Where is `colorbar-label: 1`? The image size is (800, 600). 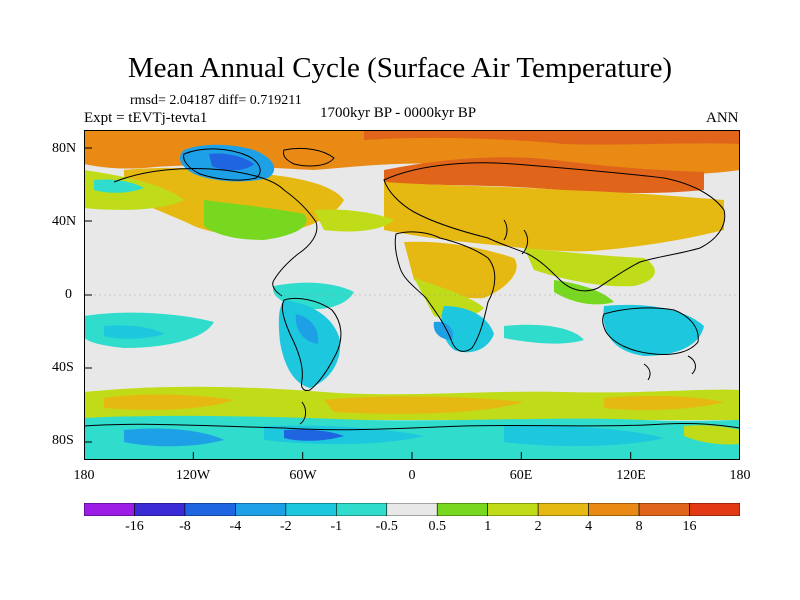 colorbar-label: 1 is located at coordinates (488, 526).